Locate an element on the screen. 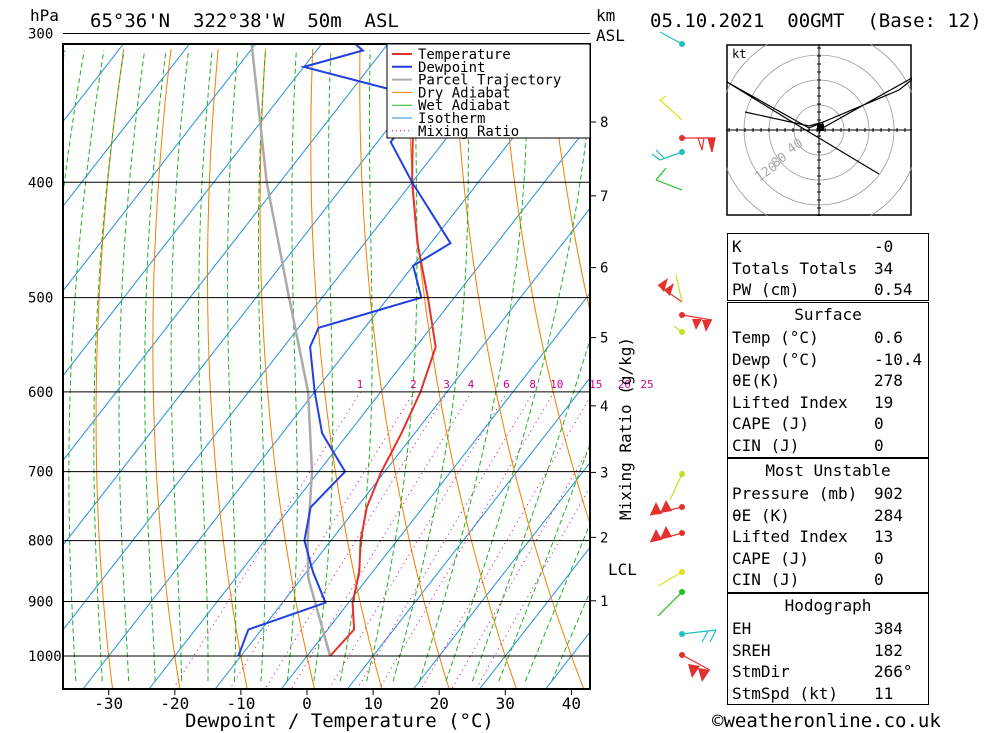 The height and width of the screenshot is (733, 1000). mixing-ratio-label: 15 is located at coordinates (595, 384).